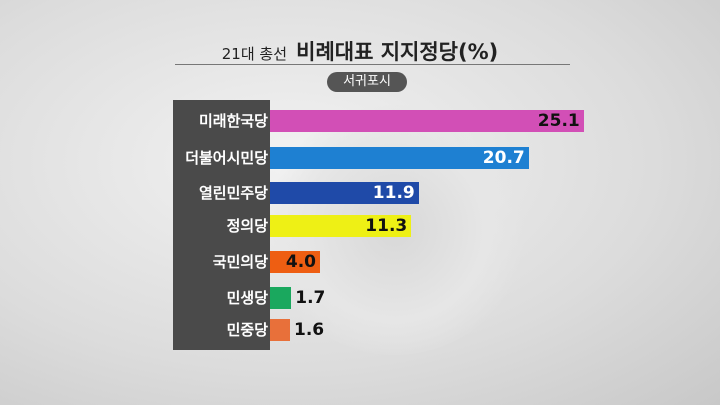 This screenshot has height=405, width=720. Describe the element at coordinates (247, 330) in the screenshot. I see `category-label: 민중당` at that location.